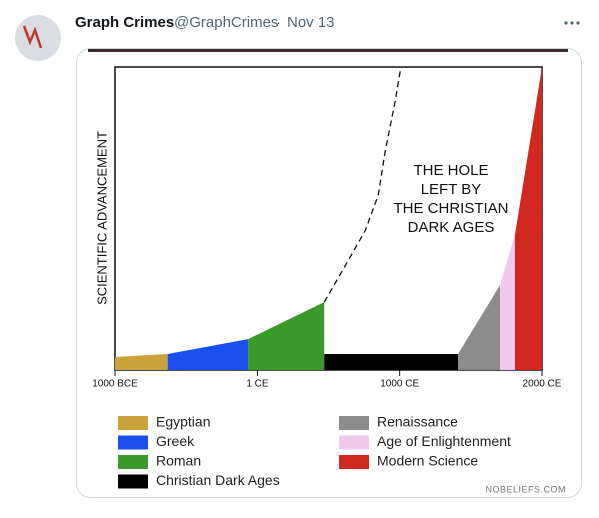 The height and width of the screenshot is (518, 599). I want to click on author-name: Graph Crimes, so click(124, 22).